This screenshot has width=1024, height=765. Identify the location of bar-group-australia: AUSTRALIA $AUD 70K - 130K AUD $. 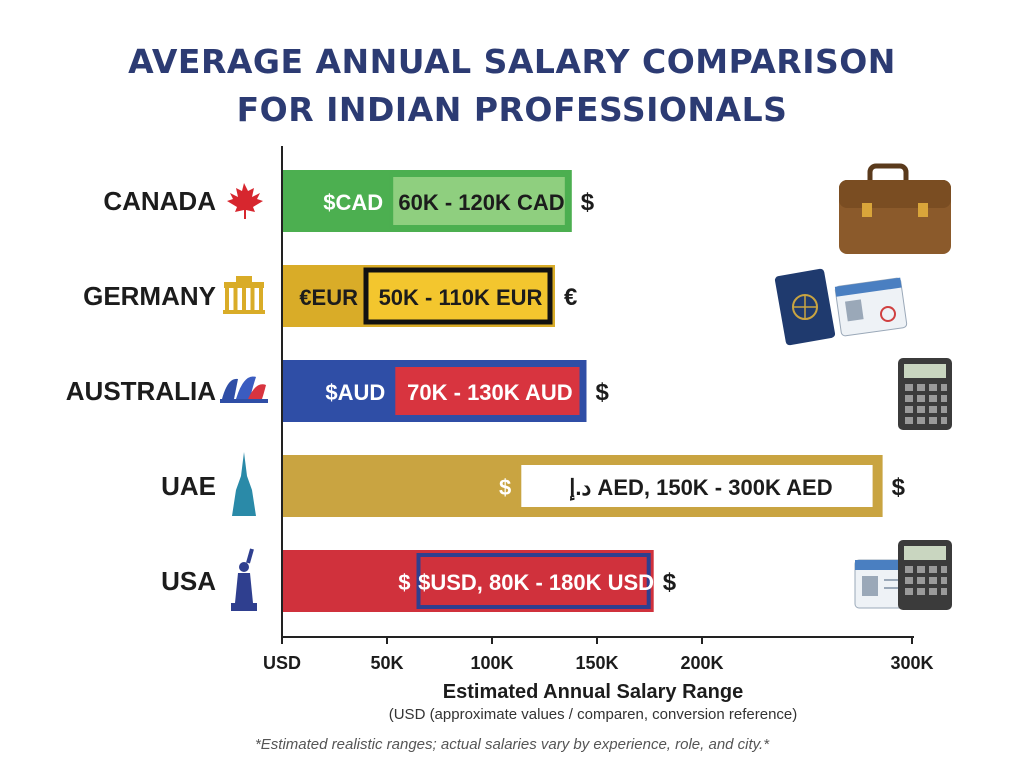
(338, 391).